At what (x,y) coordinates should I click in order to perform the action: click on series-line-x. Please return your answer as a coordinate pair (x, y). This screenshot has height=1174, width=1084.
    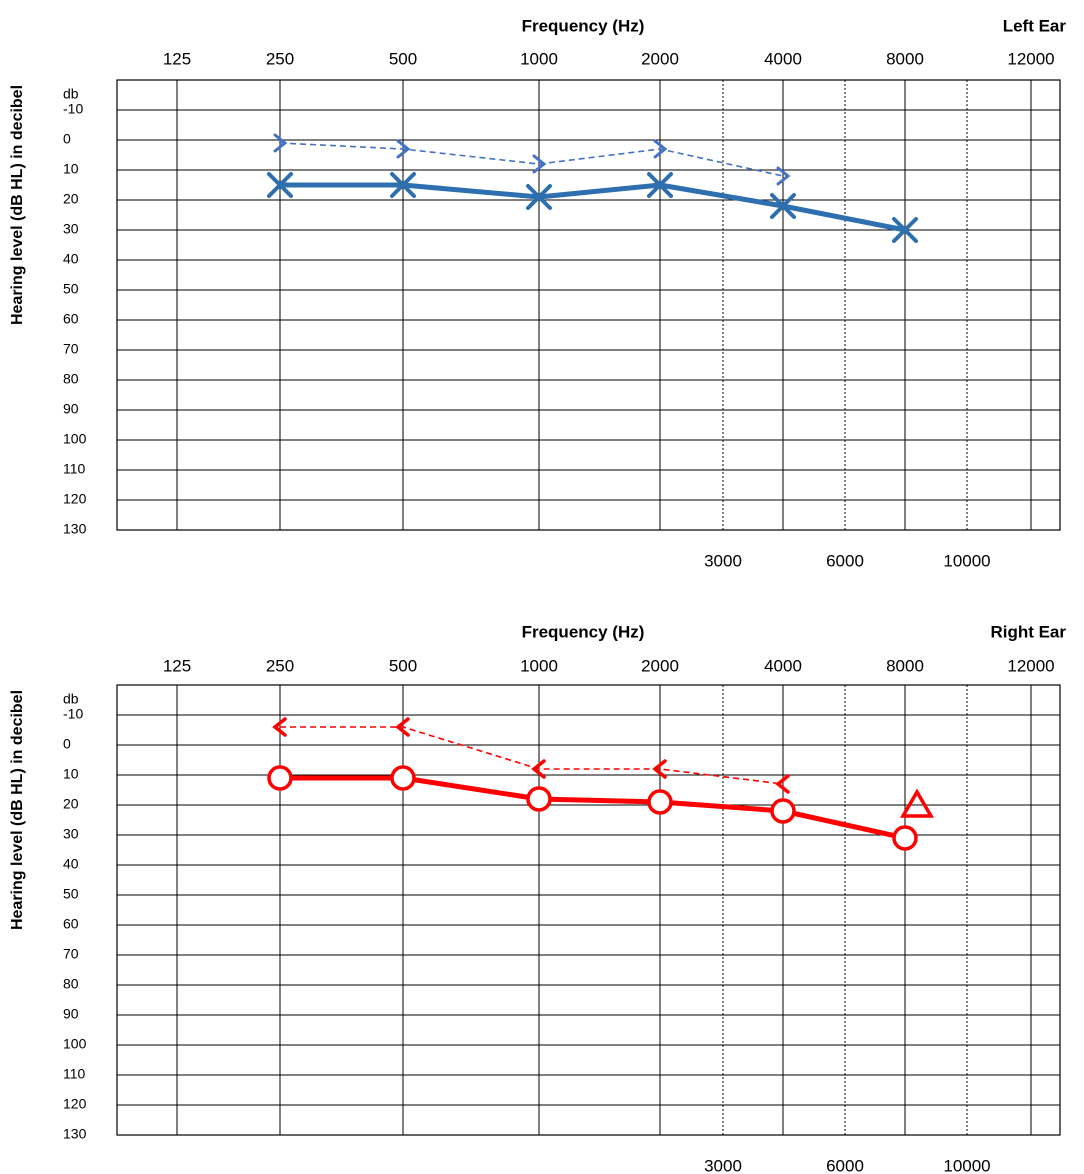
    Looking at the image, I should click on (593, 207).